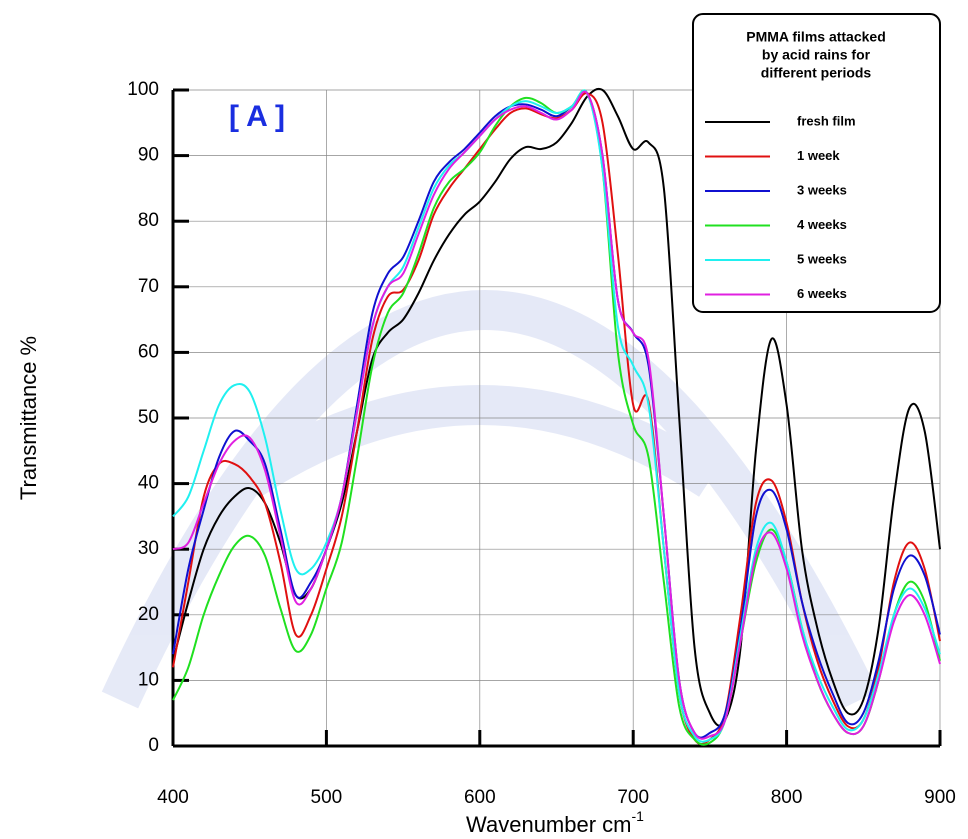 The height and width of the screenshot is (839, 968). I want to click on y-tick-label: 90, so click(148, 155).